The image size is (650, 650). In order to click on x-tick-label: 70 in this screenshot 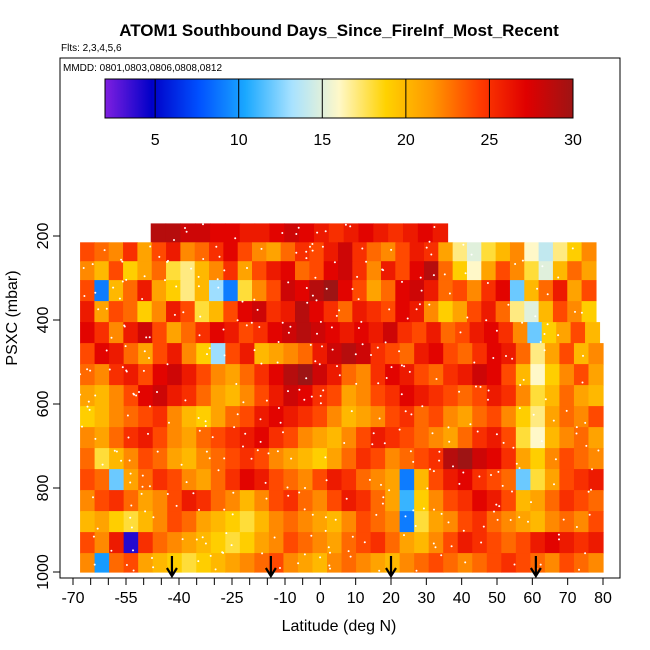, I will do `click(568, 598)`.